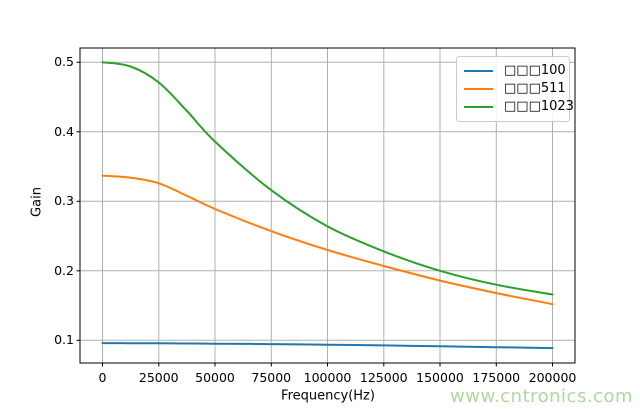 The width and height of the screenshot is (640, 409). Describe the element at coordinates (271, 377) in the screenshot. I see `x-tick-label: 75000` at that location.